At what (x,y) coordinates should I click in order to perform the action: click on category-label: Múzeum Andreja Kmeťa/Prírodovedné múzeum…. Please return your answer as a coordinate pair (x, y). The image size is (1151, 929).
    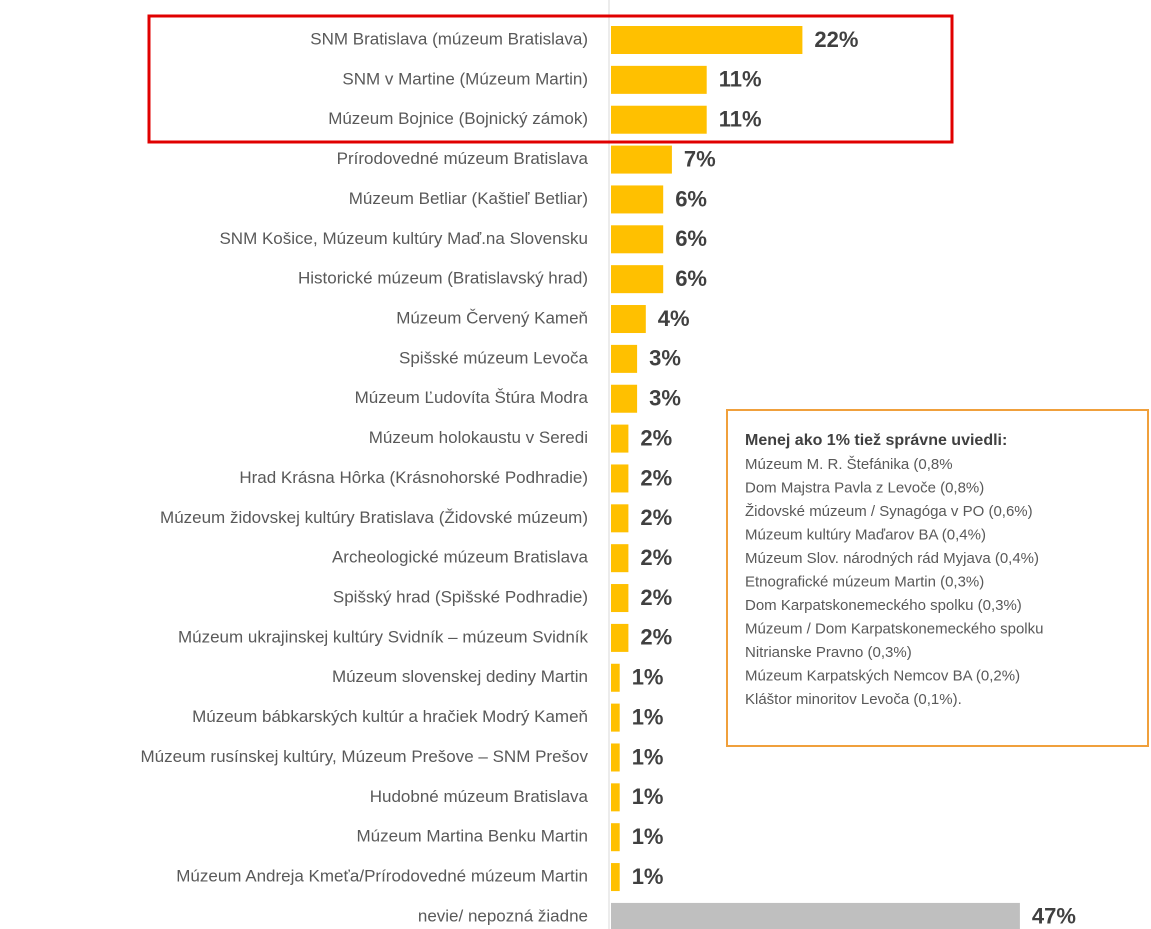
    Looking at the image, I should click on (382, 876).